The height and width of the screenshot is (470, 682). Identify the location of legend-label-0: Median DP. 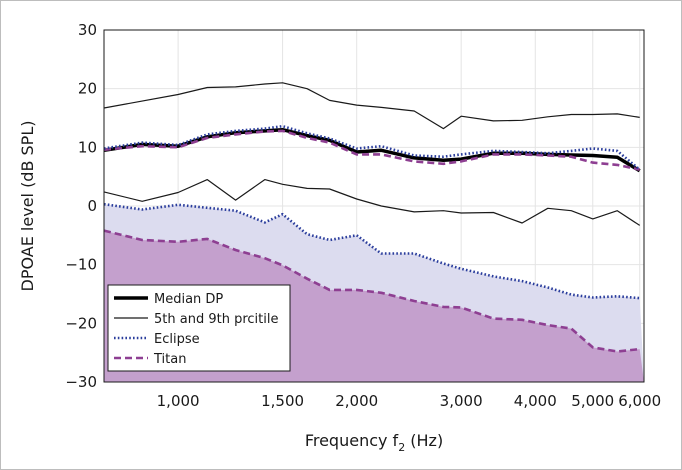
(188, 299).